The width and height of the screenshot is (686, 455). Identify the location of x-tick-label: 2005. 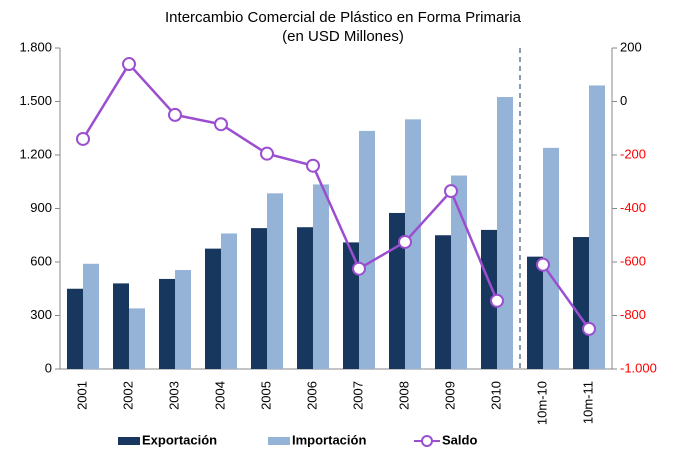
(265, 395).